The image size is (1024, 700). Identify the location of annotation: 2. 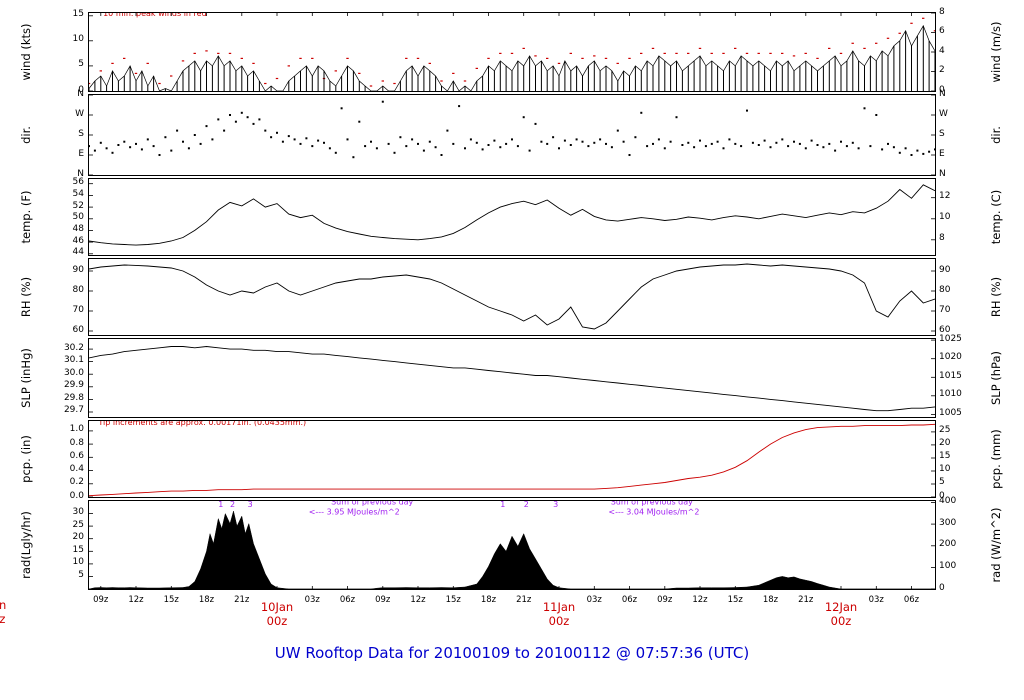
(526, 505).